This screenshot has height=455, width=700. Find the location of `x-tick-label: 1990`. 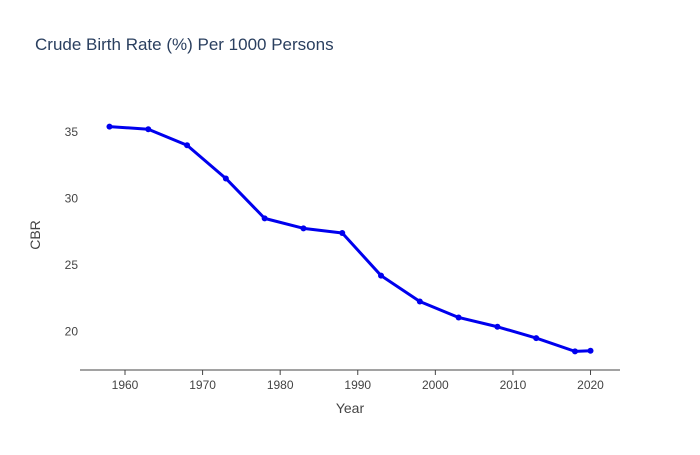

x-tick-label: 1990 is located at coordinates (357, 385).